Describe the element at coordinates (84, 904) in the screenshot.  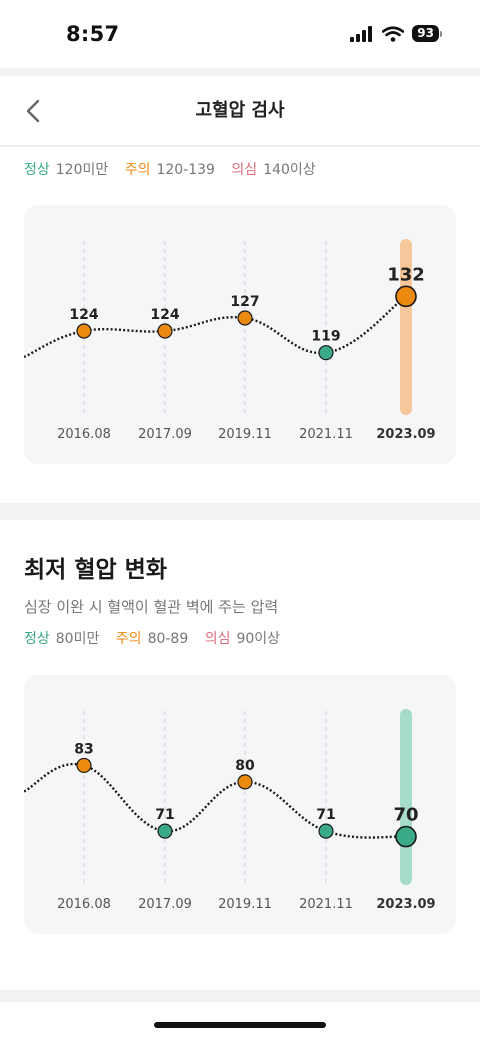
I see `diastolic-x-tick-label: 2016.08` at that location.